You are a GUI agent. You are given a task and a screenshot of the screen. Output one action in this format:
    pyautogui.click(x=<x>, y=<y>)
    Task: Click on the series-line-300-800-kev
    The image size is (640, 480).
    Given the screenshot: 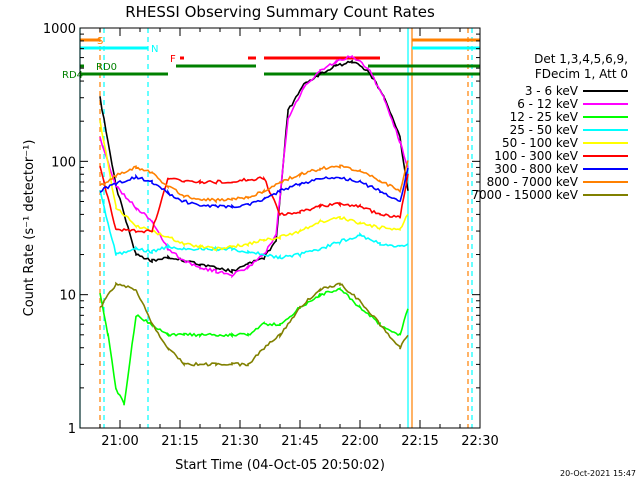 What is the action you would take?
    pyautogui.click(x=254, y=188)
    